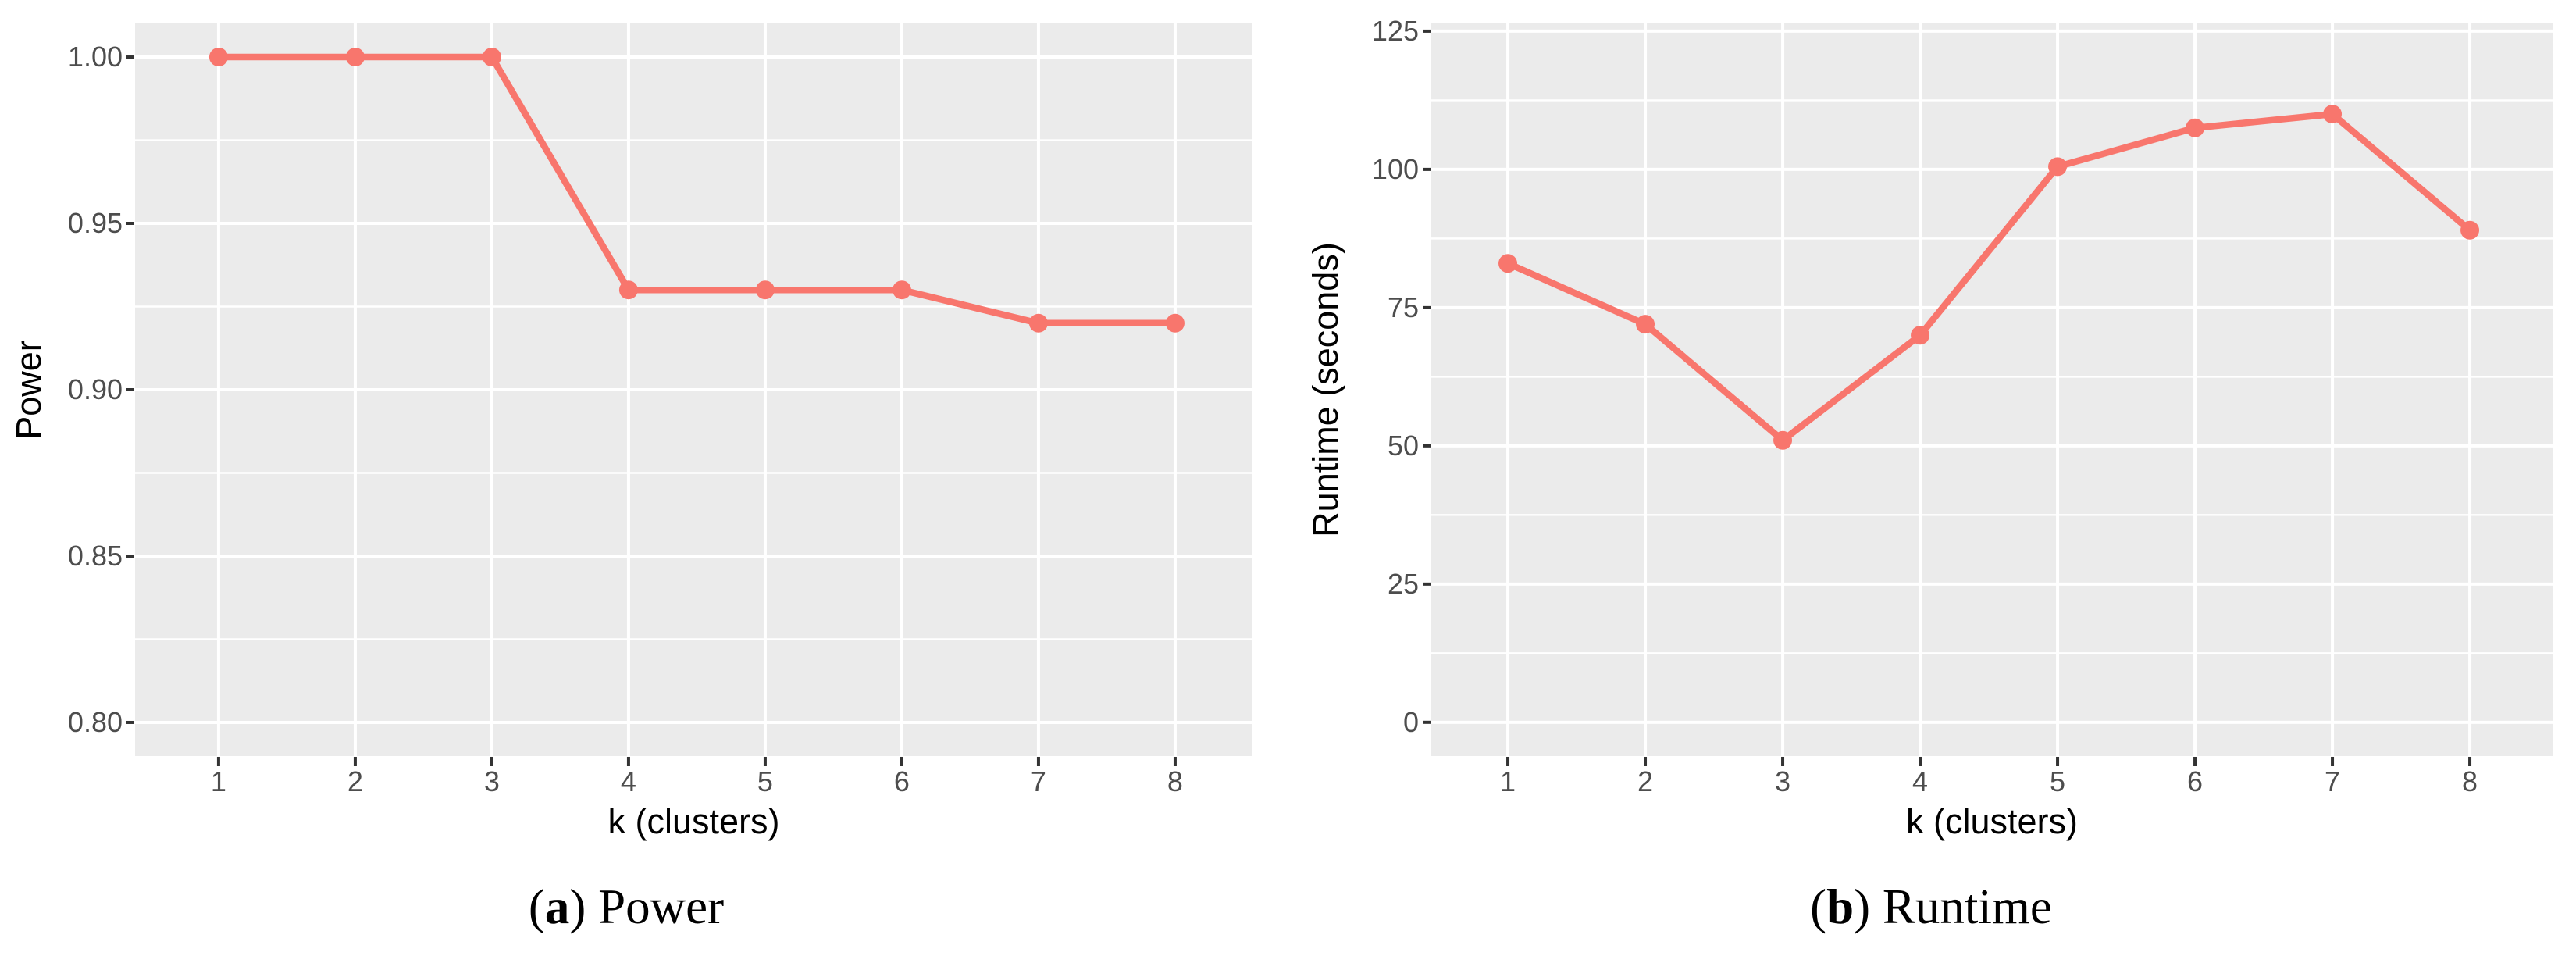 Image resolution: width=2576 pixels, height=963 pixels. I want to click on y-axis-title: Runtime (seconds), so click(1325, 389).